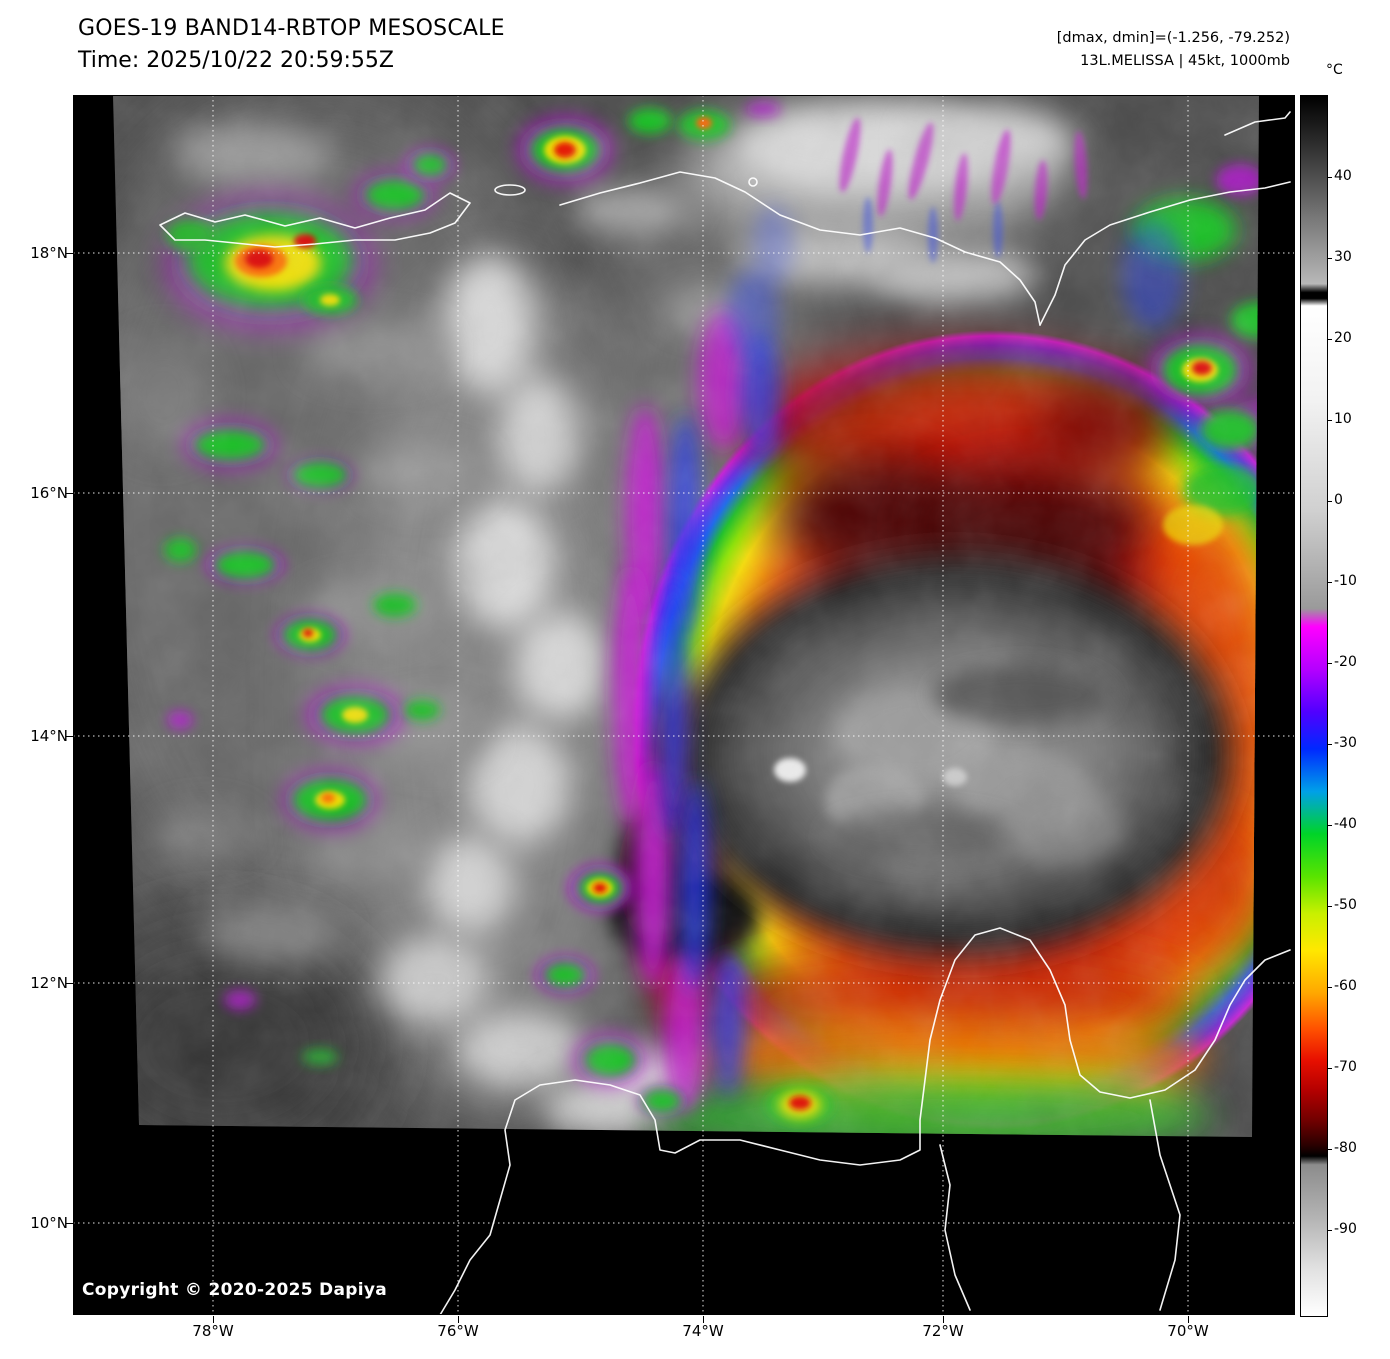 This screenshot has height=1359, width=1390. Describe the element at coordinates (49, 253) in the screenshot. I see `lat-tick-label: 18°N` at that location.